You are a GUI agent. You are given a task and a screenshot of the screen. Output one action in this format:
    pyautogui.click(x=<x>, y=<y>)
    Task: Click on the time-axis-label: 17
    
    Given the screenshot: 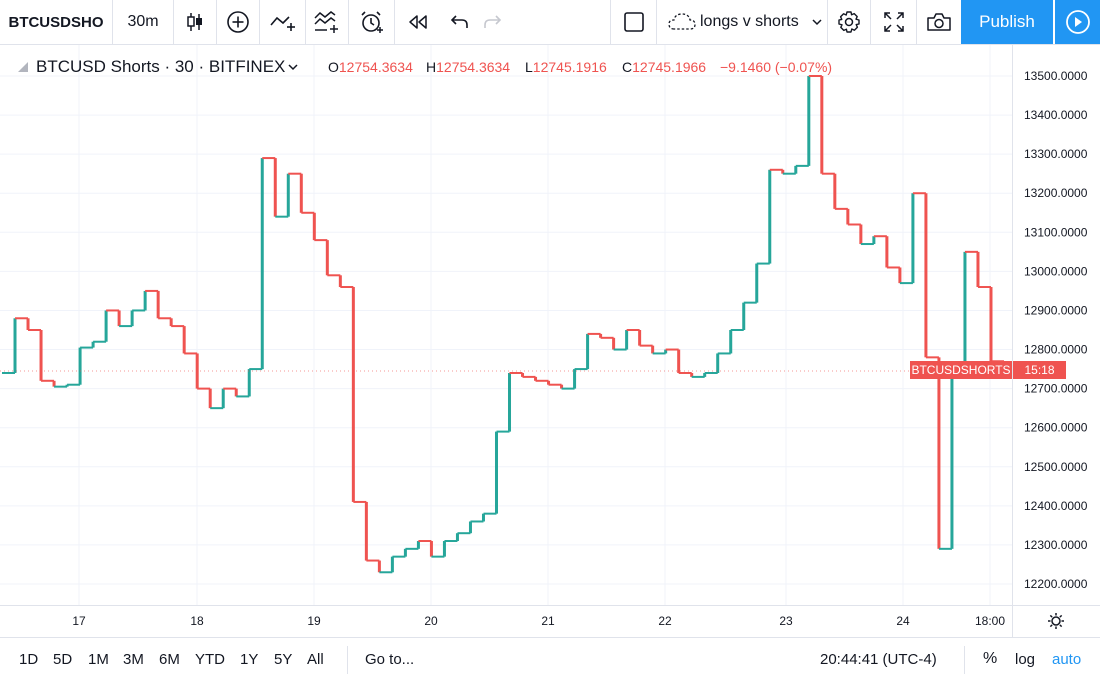 What is the action you would take?
    pyautogui.click(x=79, y=621)
    